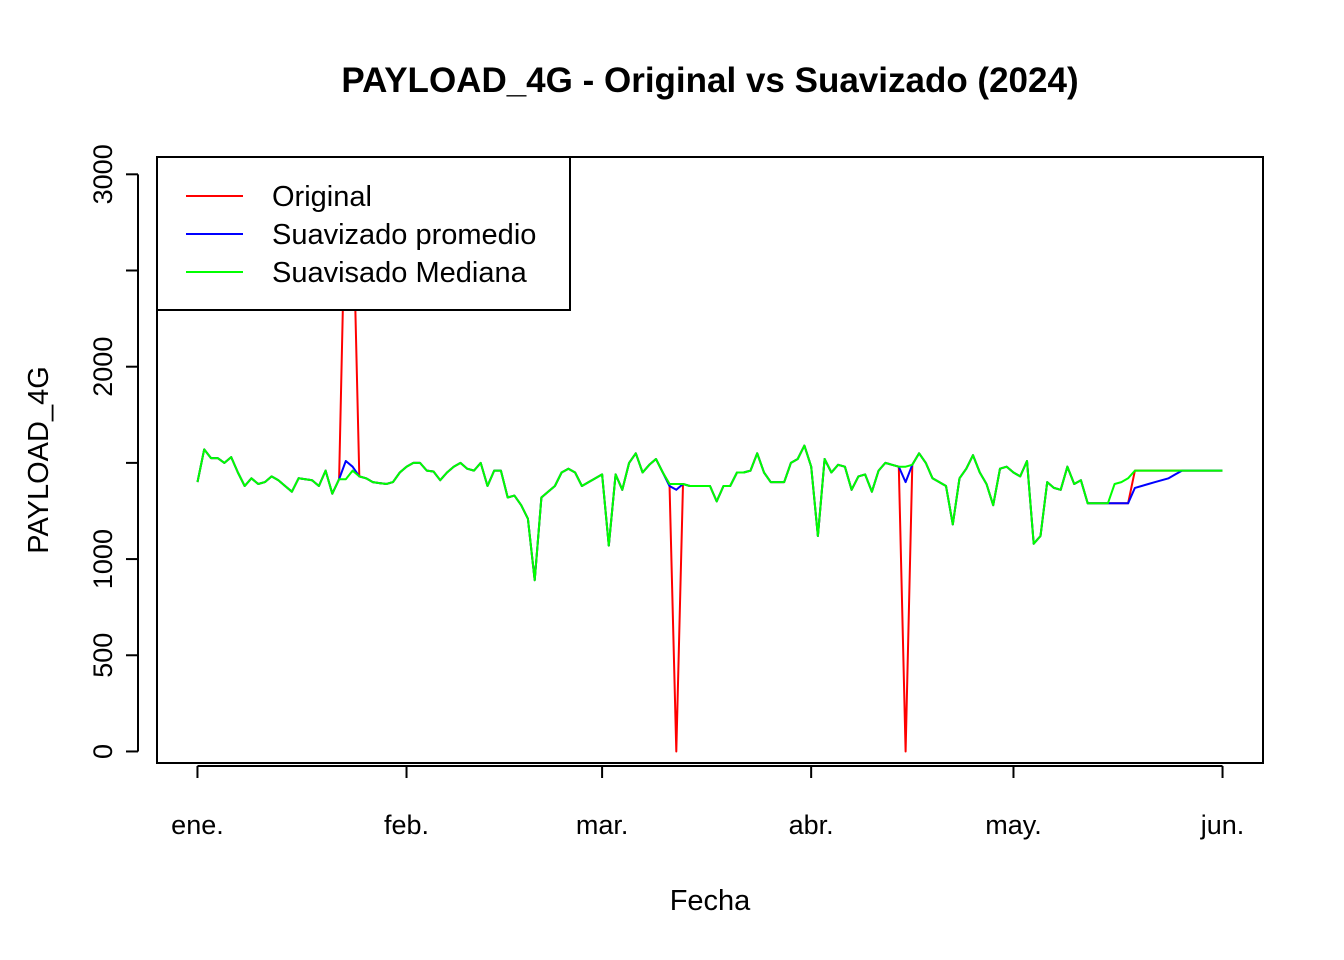 This screenshot has height=960, width=1344. What do you see at coordinates (103, 655) in the screenshot?
I see `y-tick-label-2: 500` at bounding box center [103, 655].